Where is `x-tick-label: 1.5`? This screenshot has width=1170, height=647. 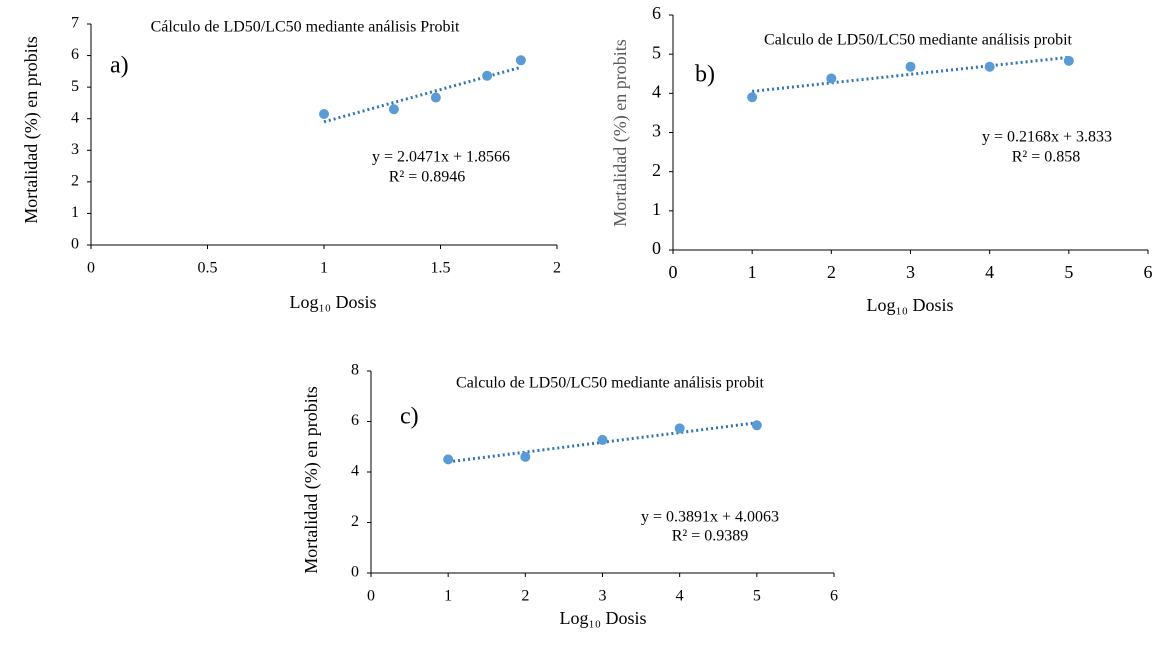 x-tick-label: 1.5 is located at coordinates (441, 268).